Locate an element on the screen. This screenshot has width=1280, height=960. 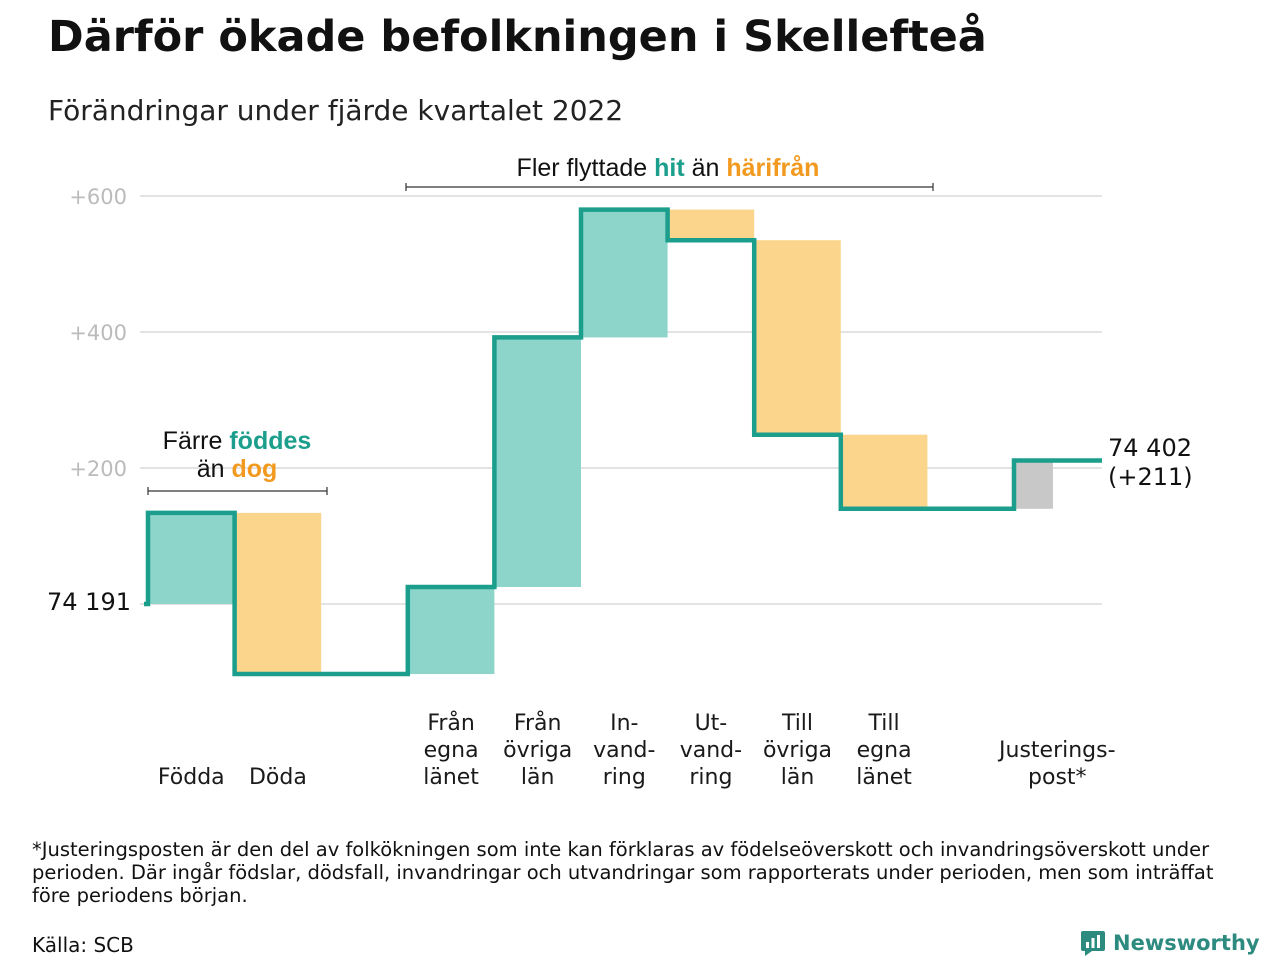
bar-till-egna-lanet is located at coordinates (884, 471).